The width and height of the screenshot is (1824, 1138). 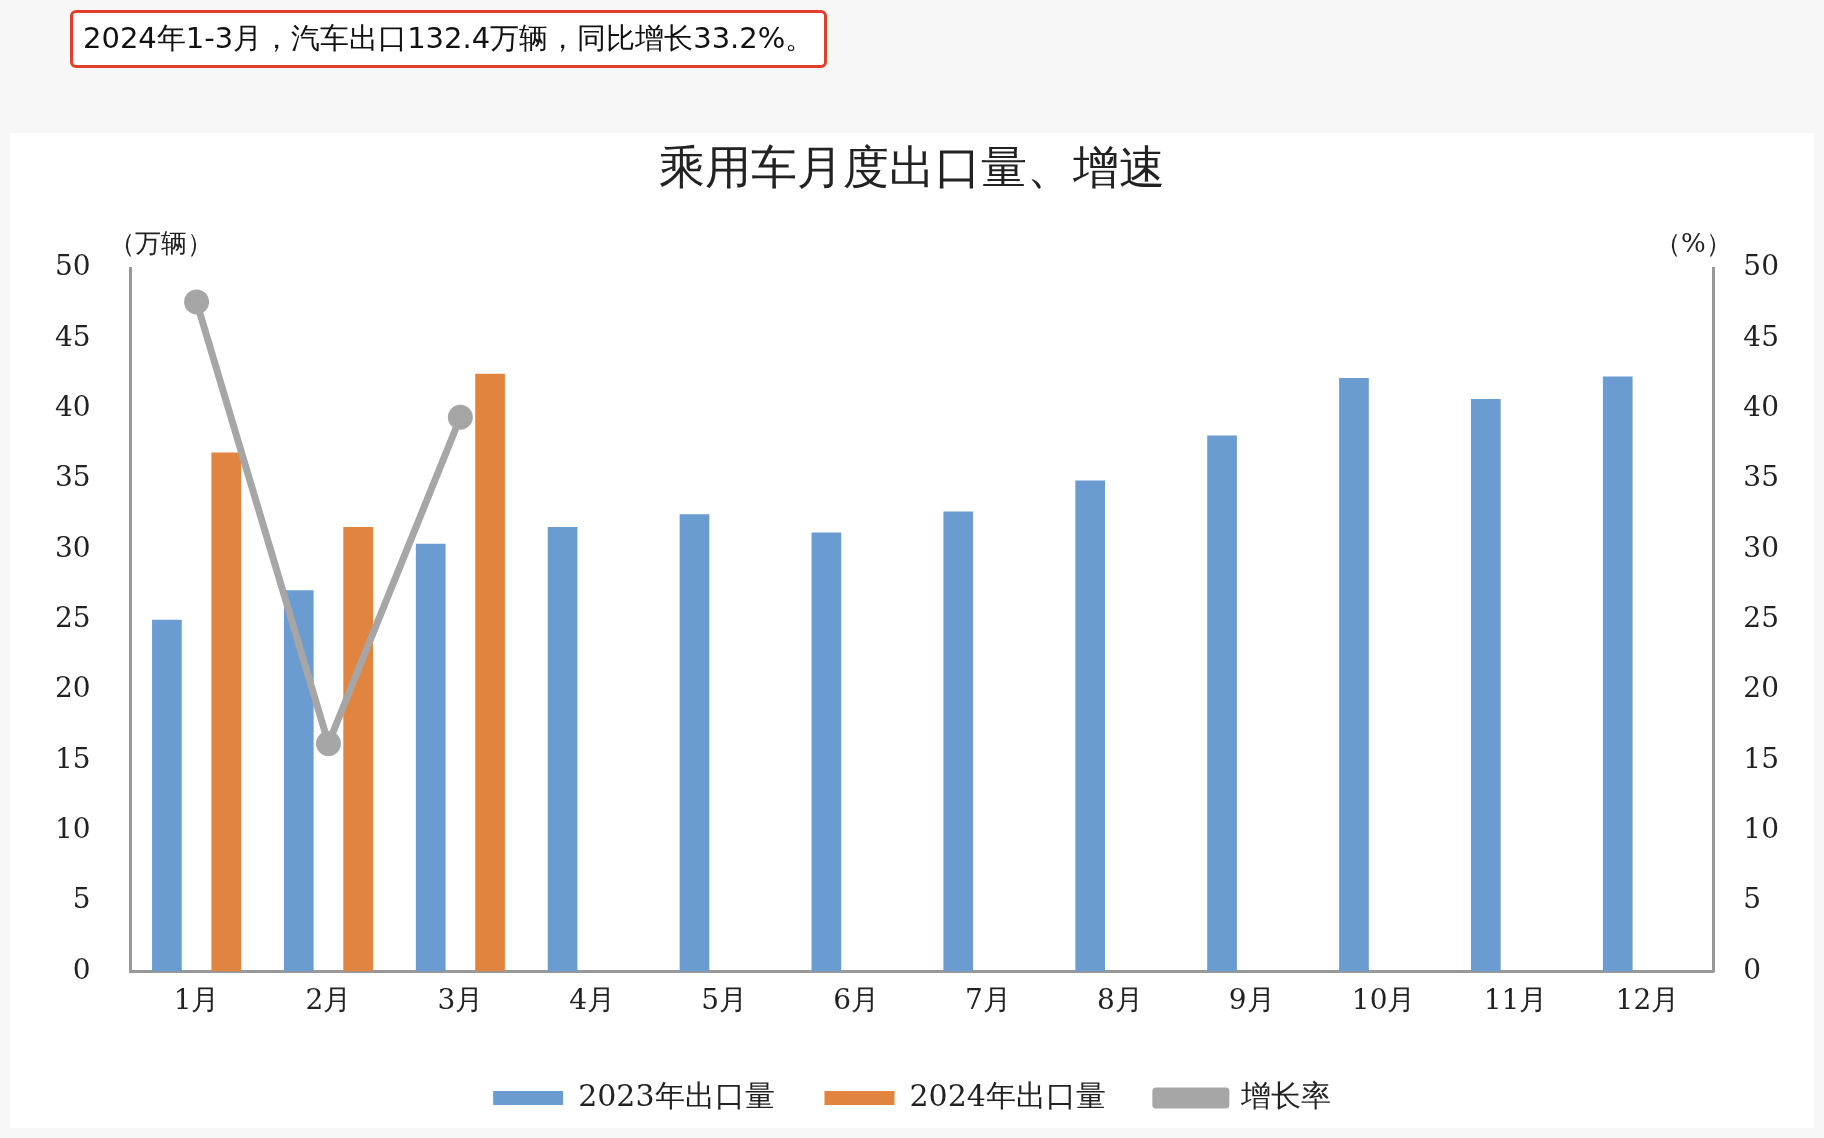 I want to click on legend-label: 2023年出口量, so click(x=676, y=1095).